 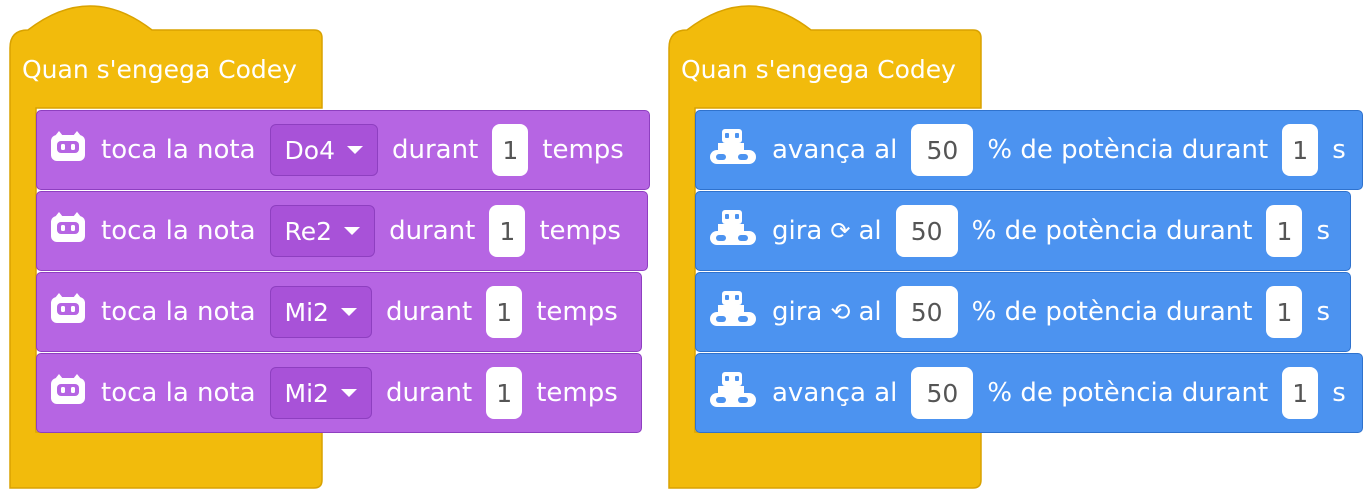 What do you see at coordinates (840, 231) in the screenshot?
I see `rotate-clockwise-icon: ⟳` at bounding box center [840, 231].